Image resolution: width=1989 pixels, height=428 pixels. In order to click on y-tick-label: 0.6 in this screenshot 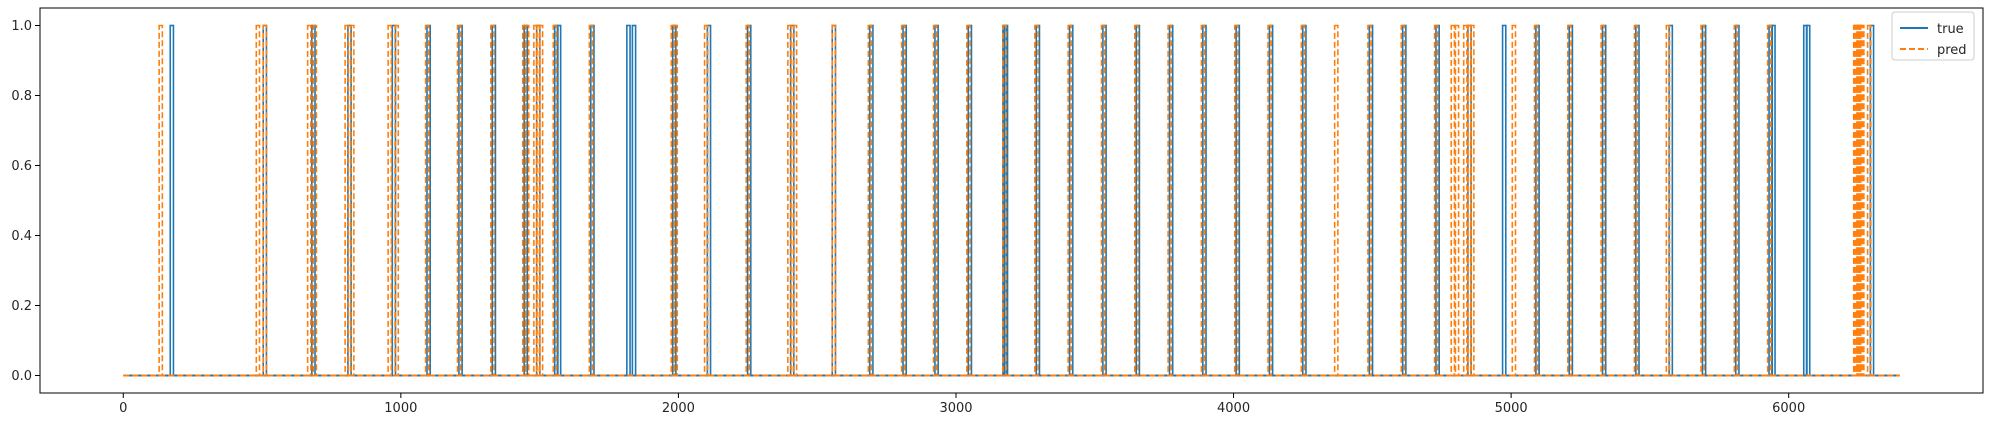, I will do `click(21, 166)`.